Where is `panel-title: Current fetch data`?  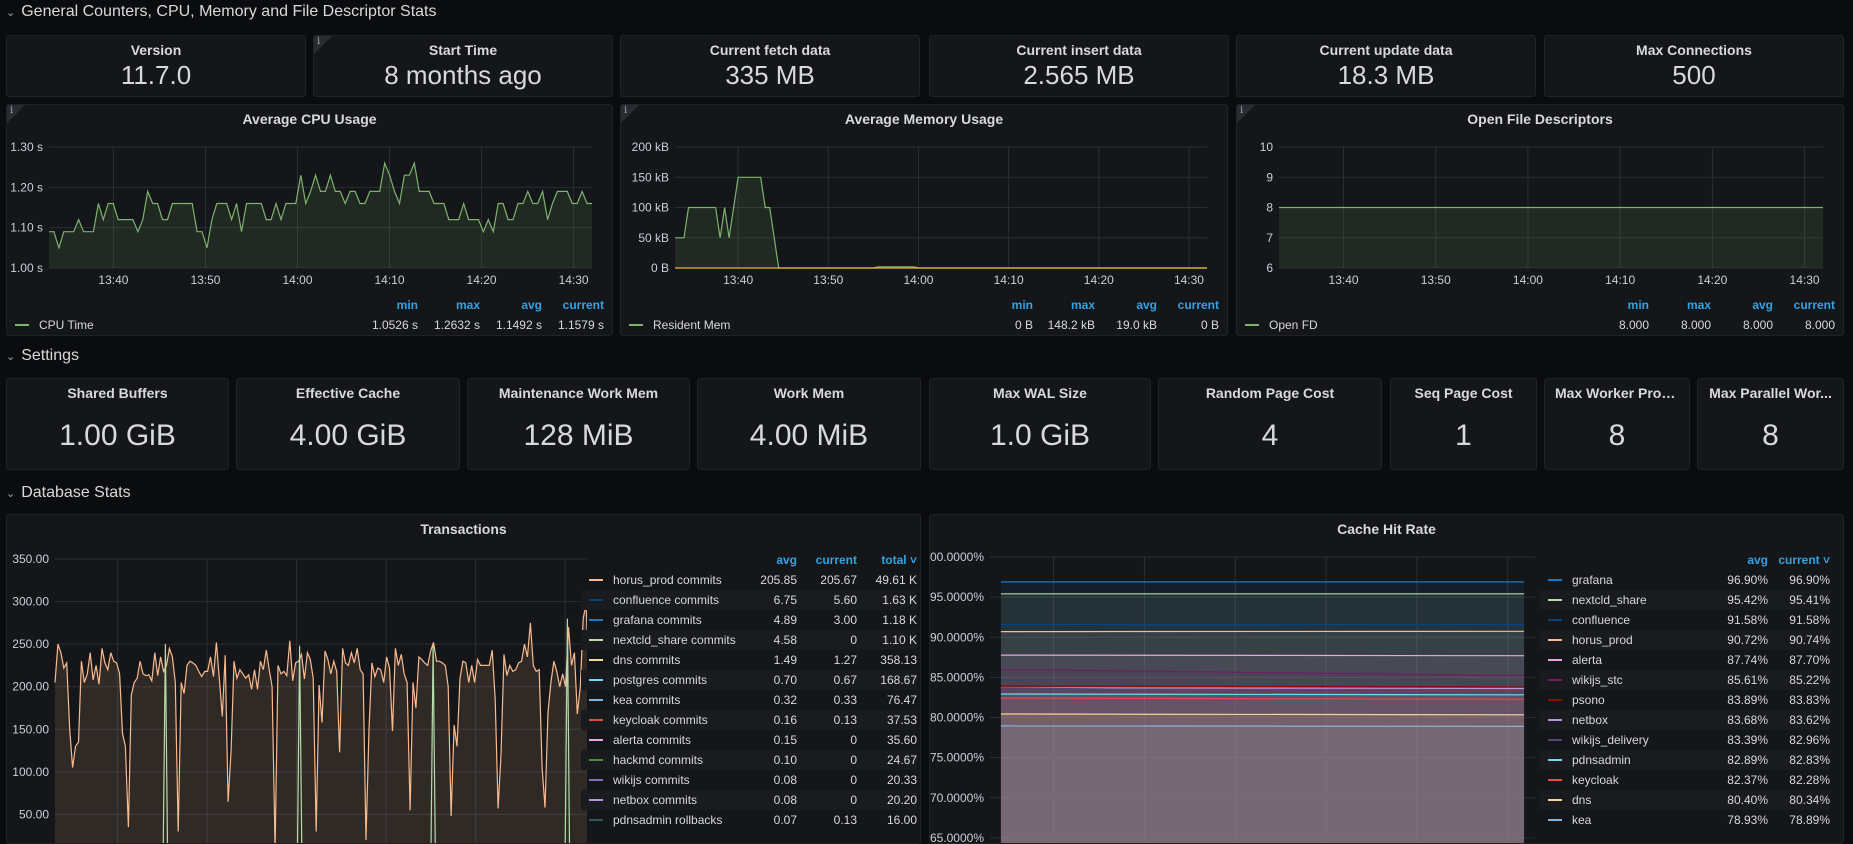
panel-title: Current fetch data is located at coordinates (770, 50).